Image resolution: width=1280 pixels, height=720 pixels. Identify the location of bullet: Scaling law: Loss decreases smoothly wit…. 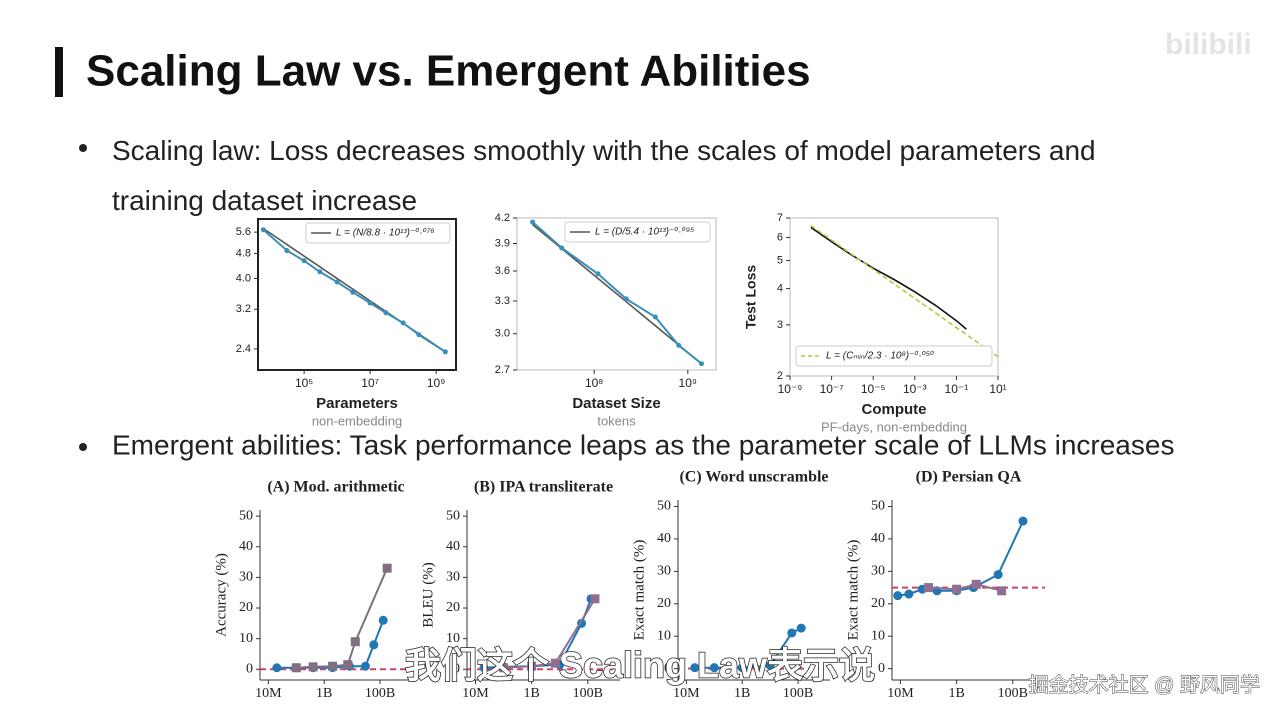
(604, 175).